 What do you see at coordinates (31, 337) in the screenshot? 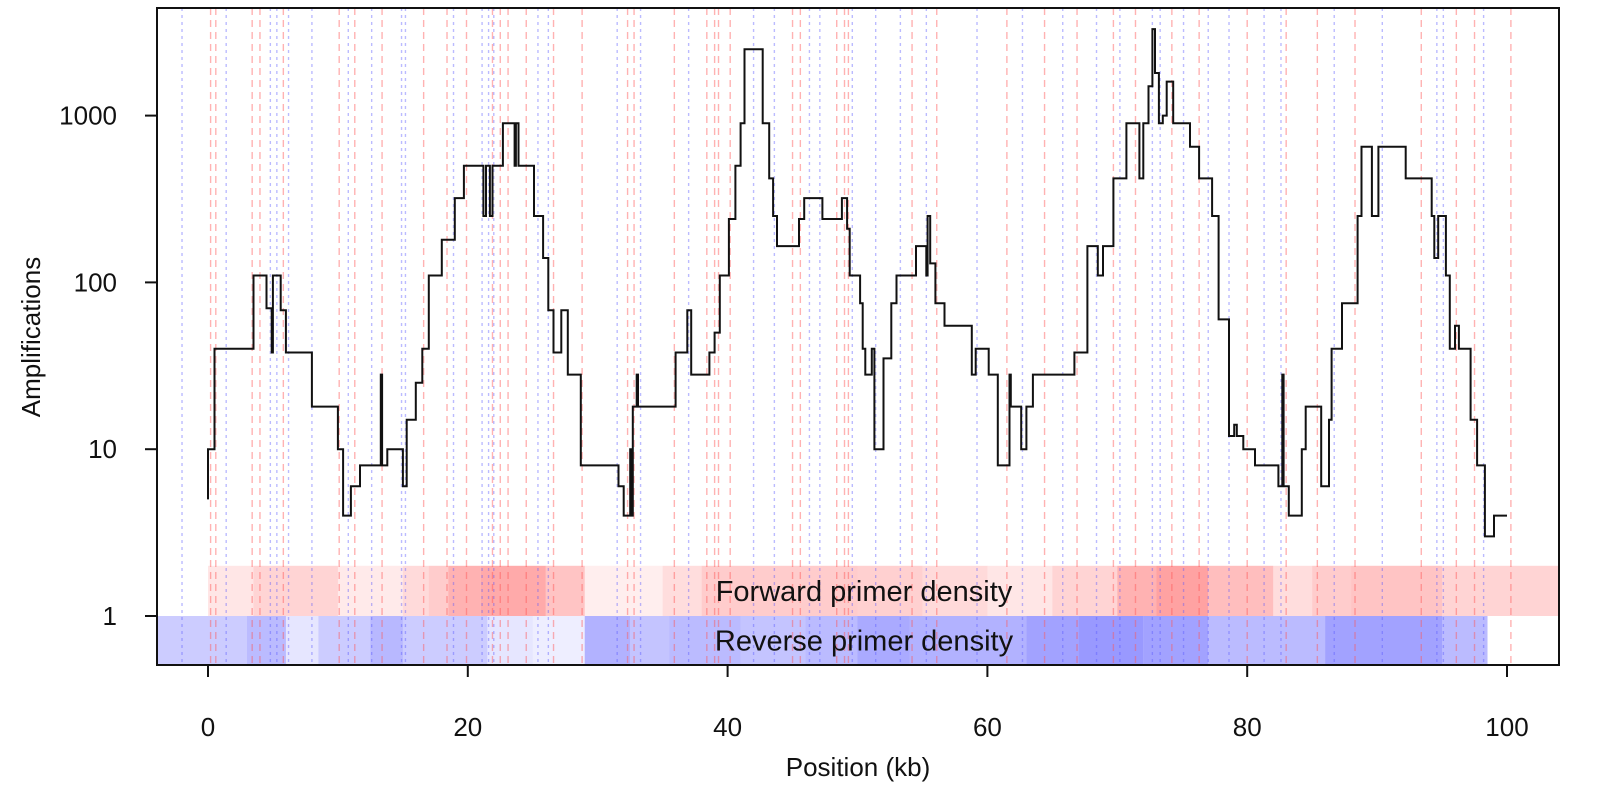
I see `y-axis-label: Amplifications` at bounding box center [31, 337].